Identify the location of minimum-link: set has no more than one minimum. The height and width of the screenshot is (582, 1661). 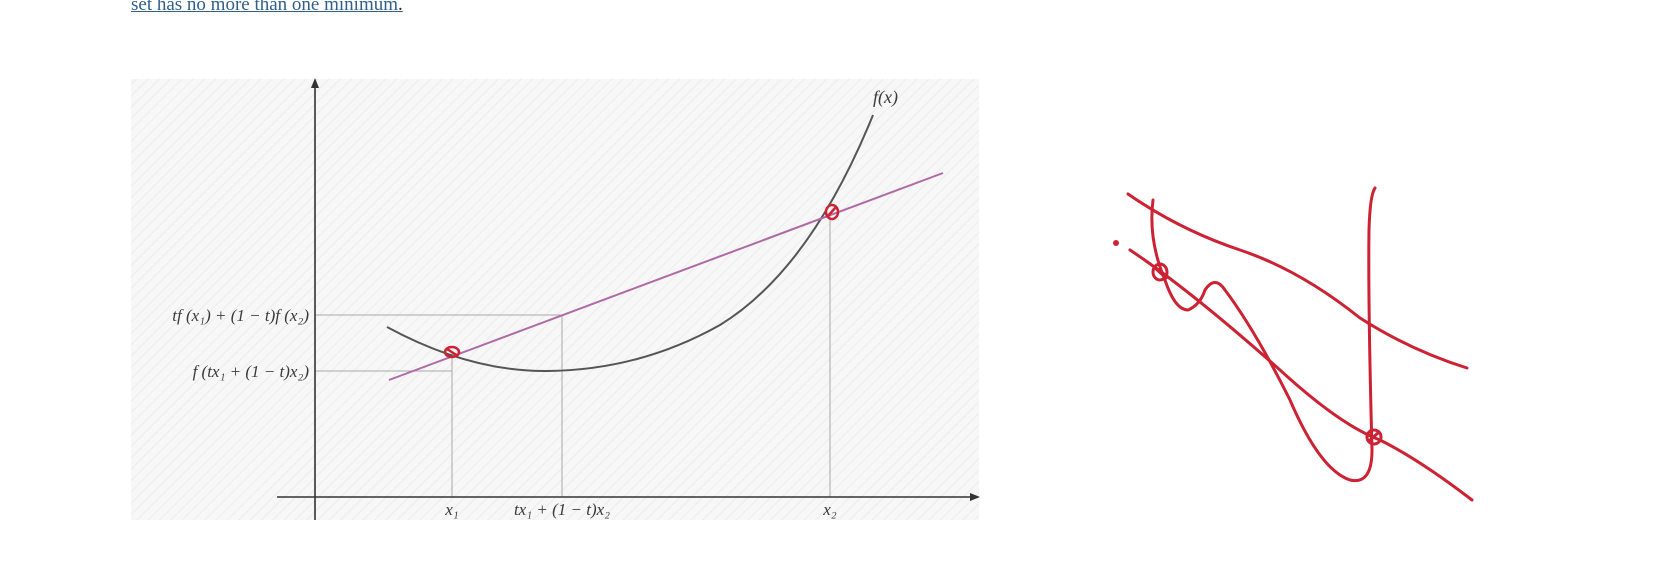
(265, 7).